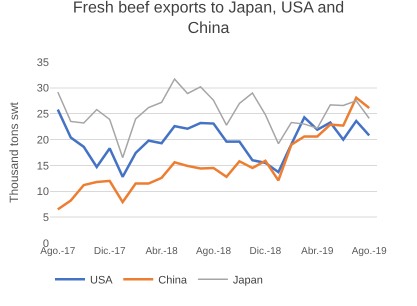 The image size is (417, 306). What do you see at coordinates (42, 166) in the screenshot?
I see `y-tick-label: 15` at bounding box center [42, 166].